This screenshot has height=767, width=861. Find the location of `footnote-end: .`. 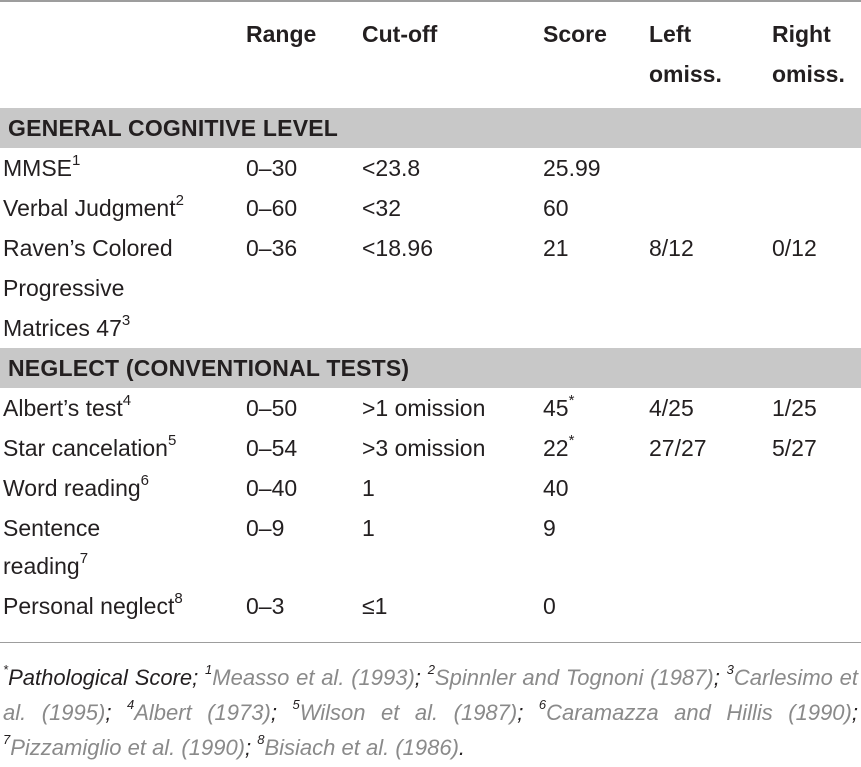

footnote-end: . is located at coordinates (462, 747).